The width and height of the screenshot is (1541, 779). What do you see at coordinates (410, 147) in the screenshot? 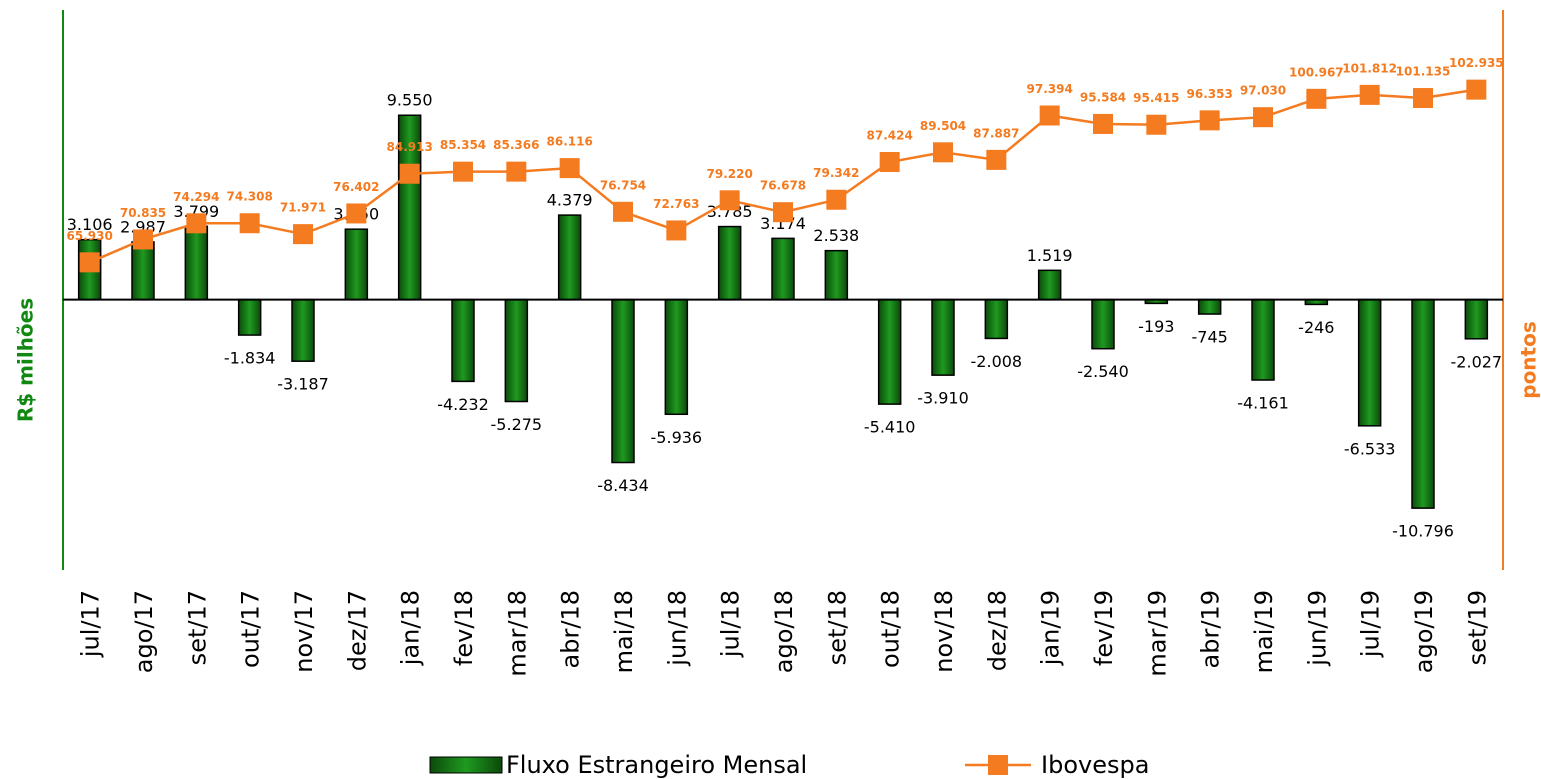
I see `line-value-label: 84.913` at bounding box center [410, 147].